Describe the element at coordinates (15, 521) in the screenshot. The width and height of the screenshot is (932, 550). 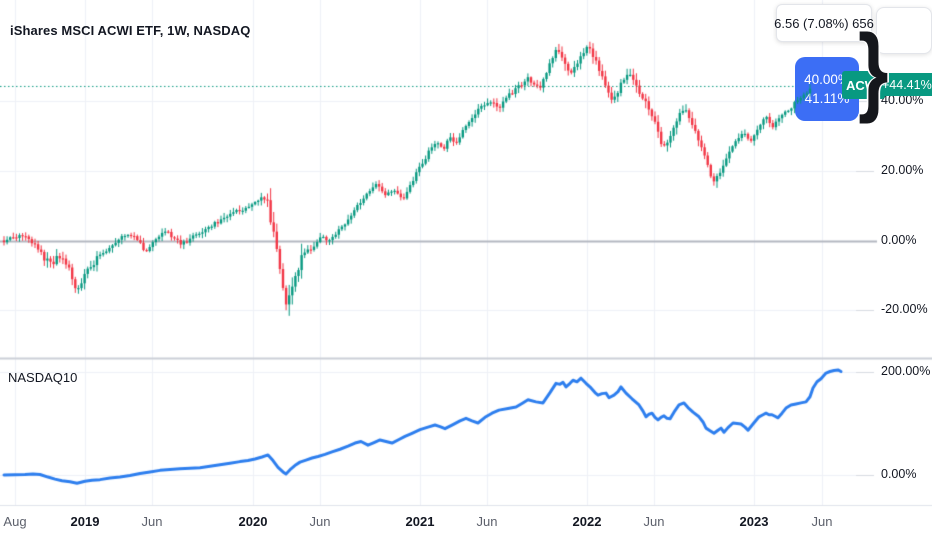
I see `time-axis-label: Aug` at that location.